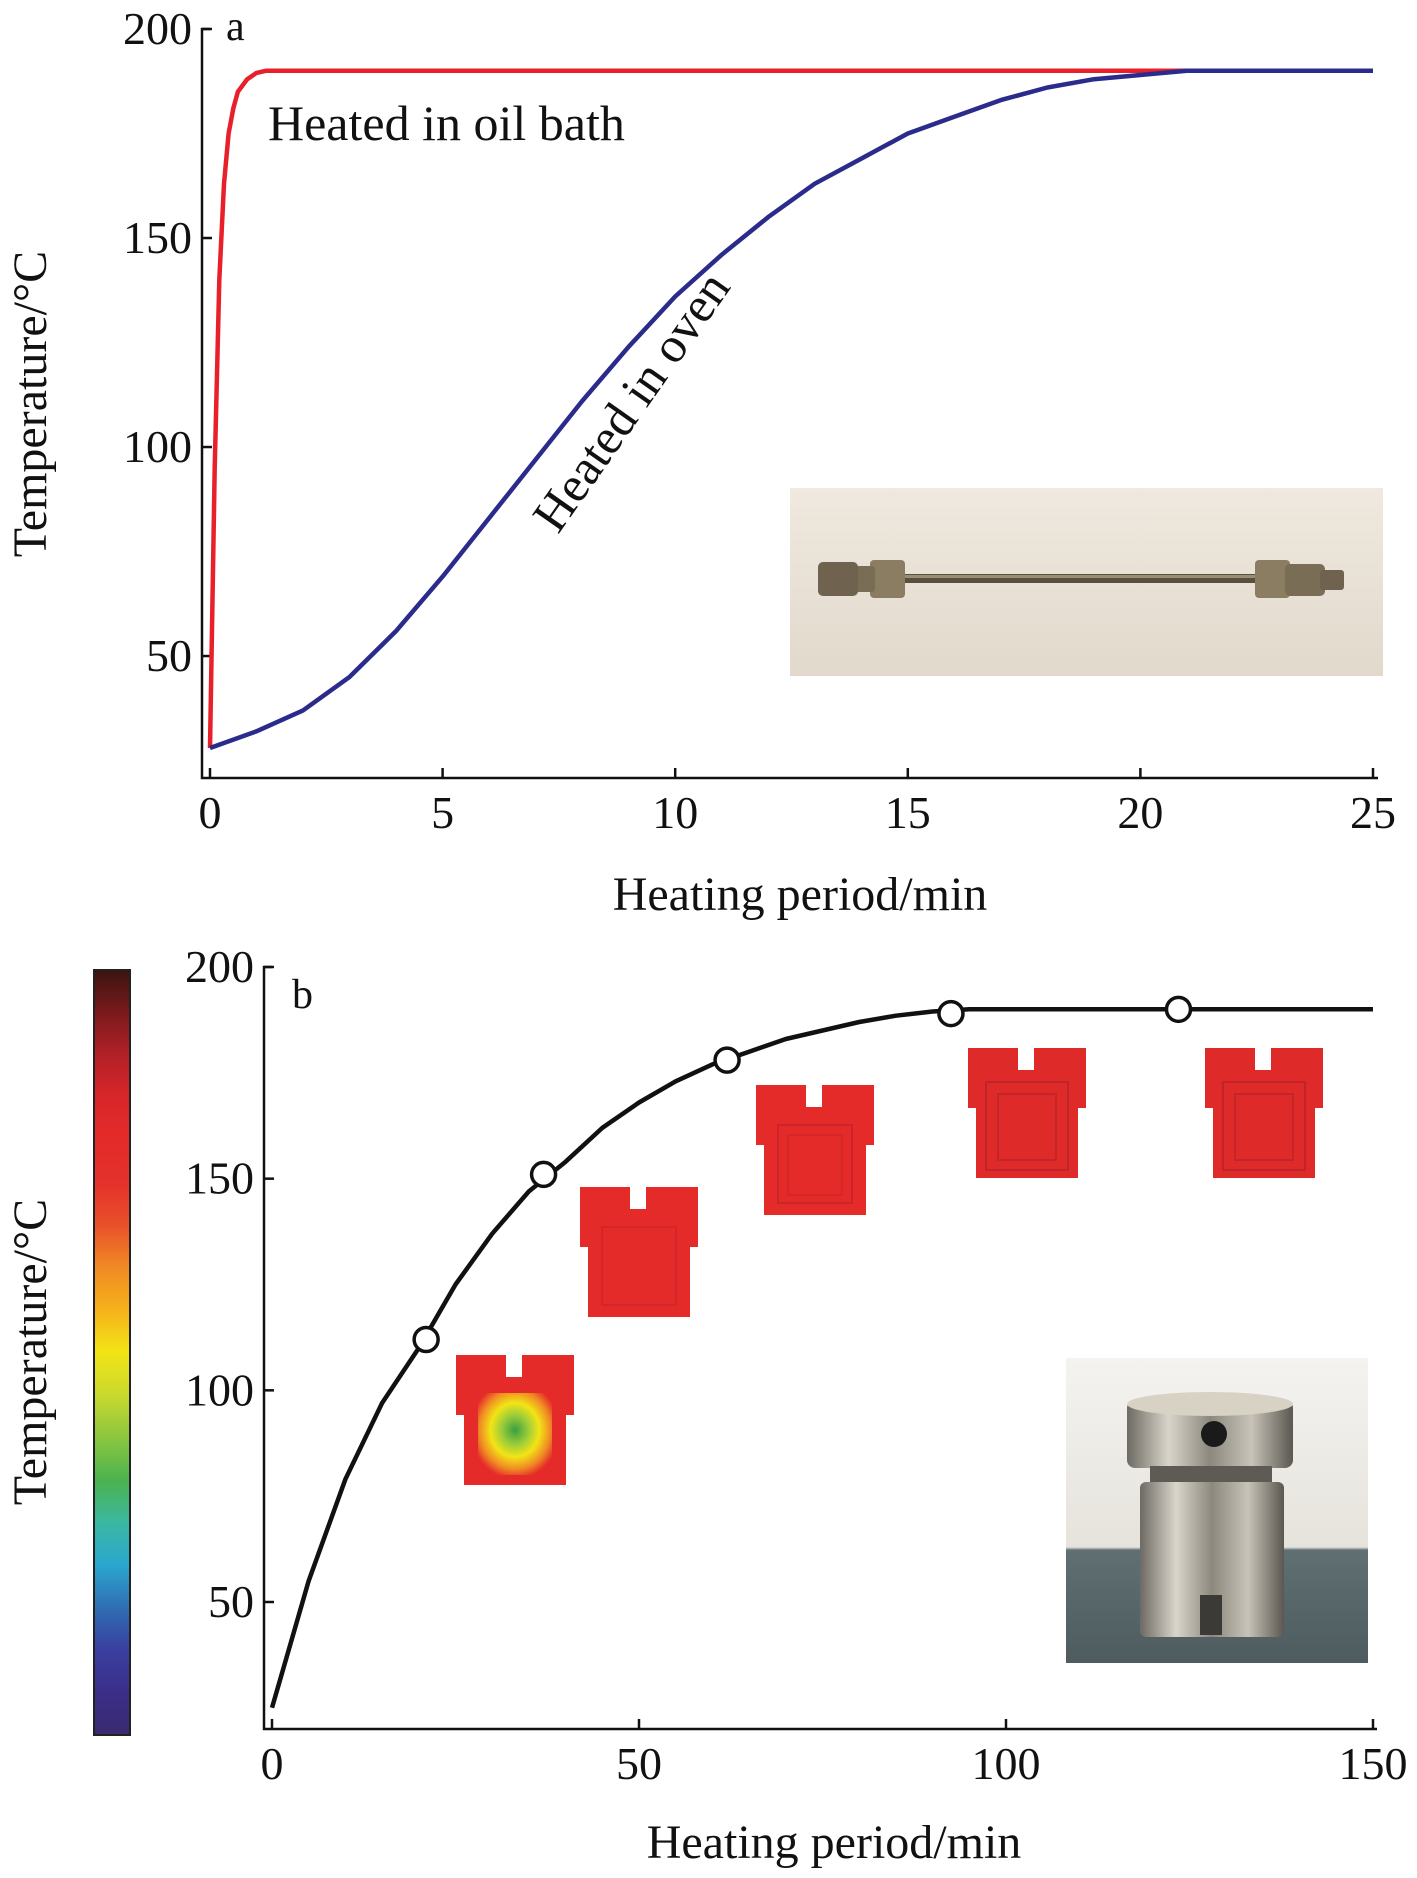  I want to click on inset-photo-vessel, so click(1217, 1510).